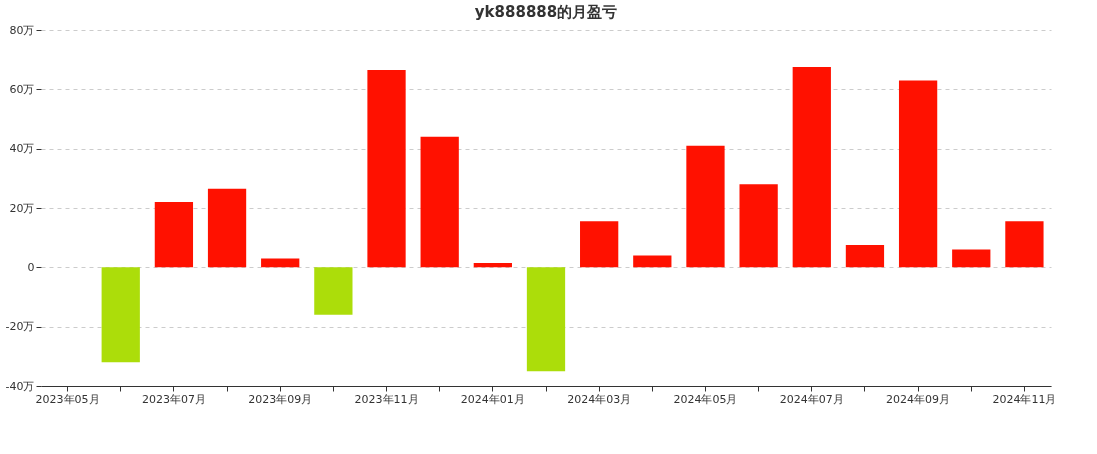  Describe the element at coordinates (20, 327) in the screenshot. I see `y-tick-label: -20万` at that location.